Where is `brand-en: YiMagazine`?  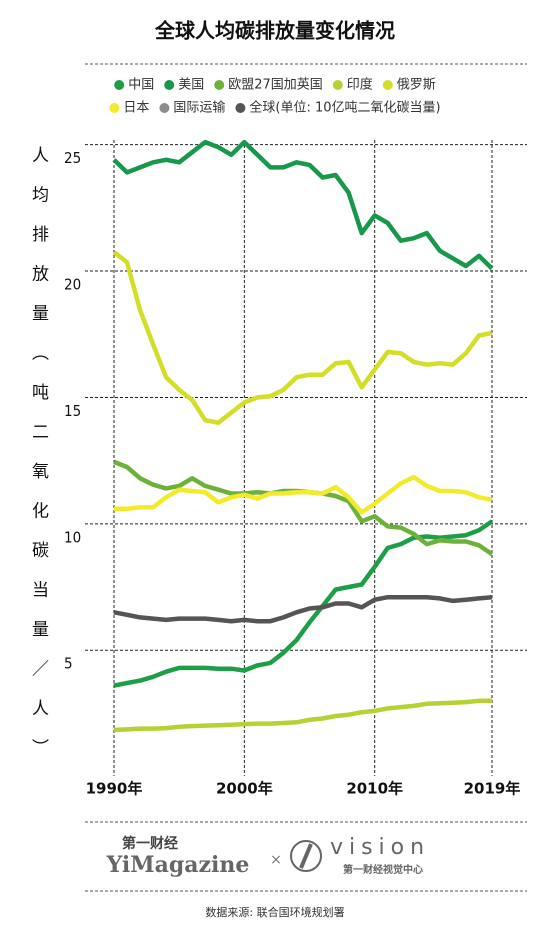 brand-en: YiMagazine is located at coordinates (178, 865).